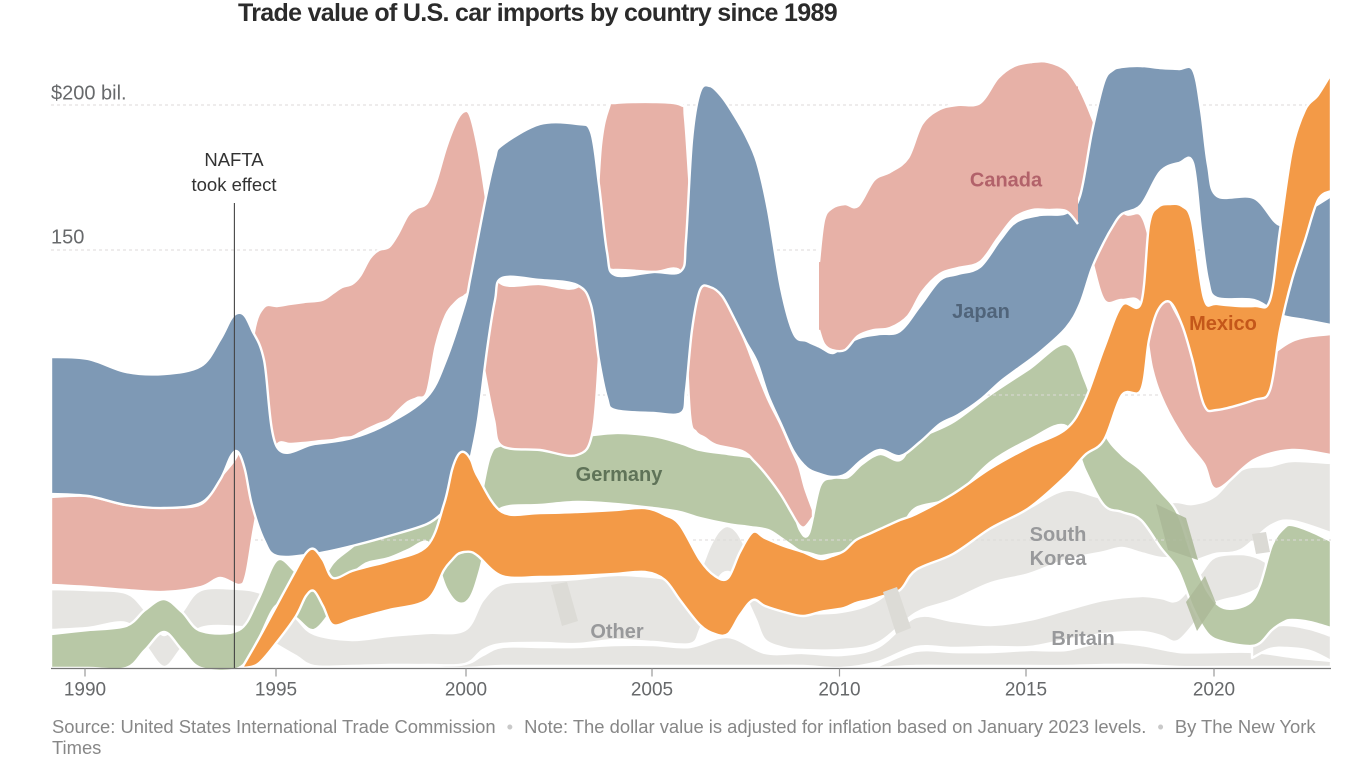 This screenshot has width=1348, height=771. I want to click on svg-text: Korea, so click(1059, 559).